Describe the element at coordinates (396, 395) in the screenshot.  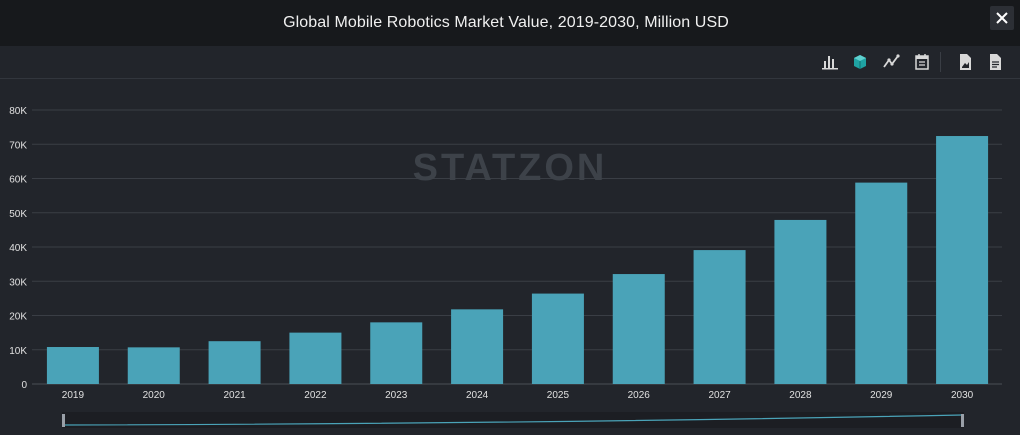
I see `x-tick-label: 2023` at that location.